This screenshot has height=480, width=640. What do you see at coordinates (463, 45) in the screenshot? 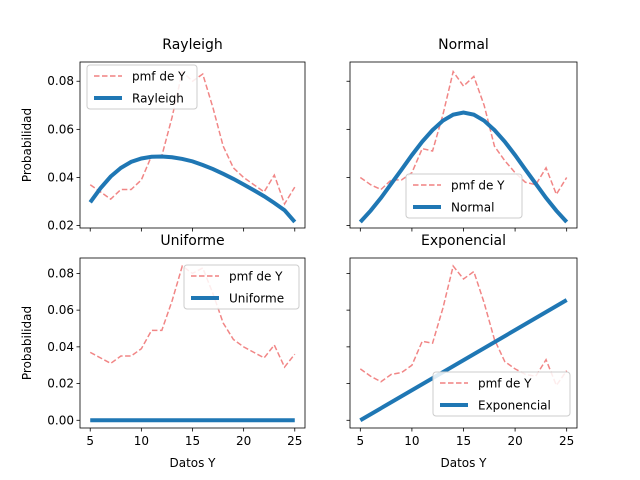
I see `subplot-title: Normal` at bounding box center [463, 45].